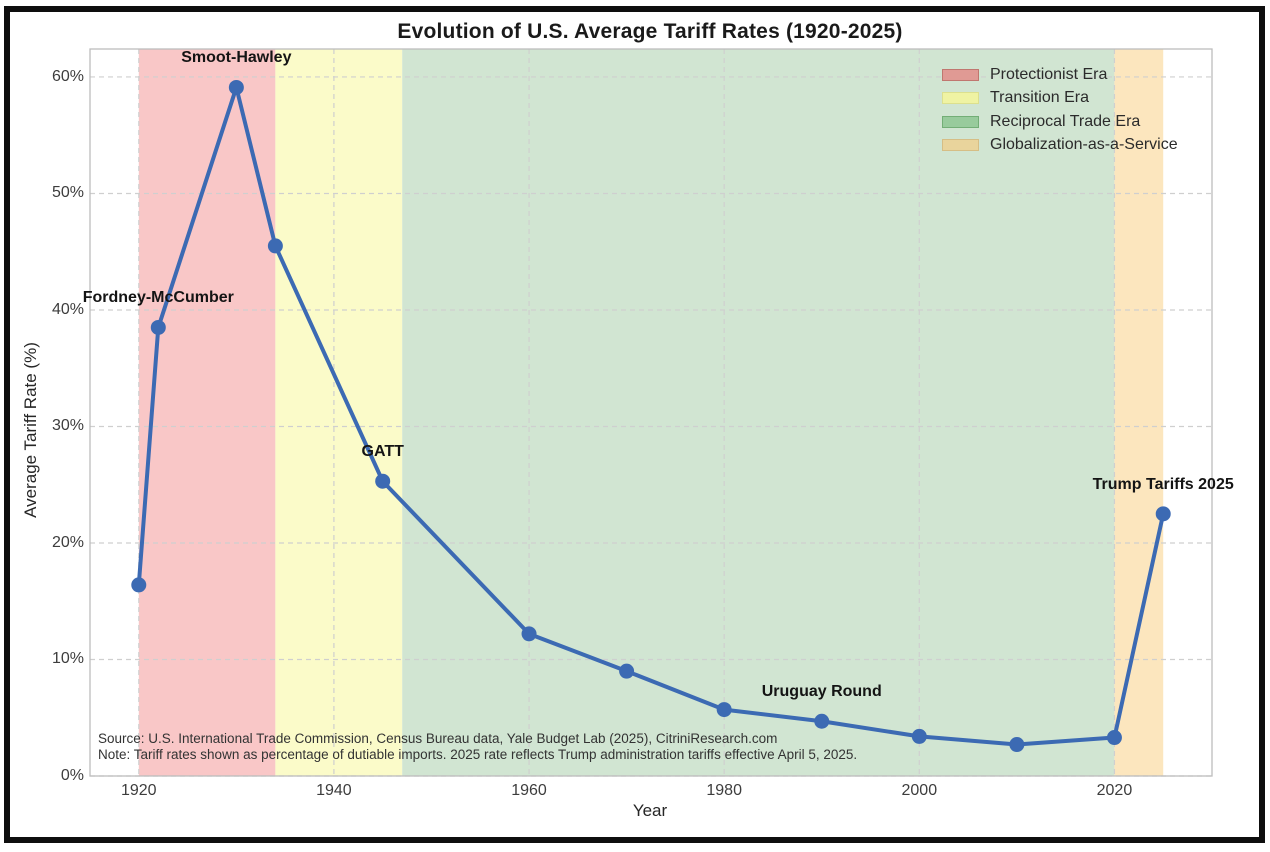  Describe the element at coordinates (1049, 74) in the screenshot. I see `legend-label: Protectionist Era` at that location.